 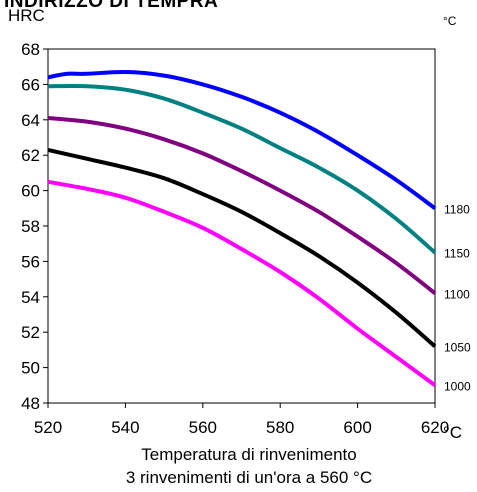 I want to click on x-axis-subtitle: 3 rinvenimenti di un'ora a 560 °C, so click(x=249, y=477).